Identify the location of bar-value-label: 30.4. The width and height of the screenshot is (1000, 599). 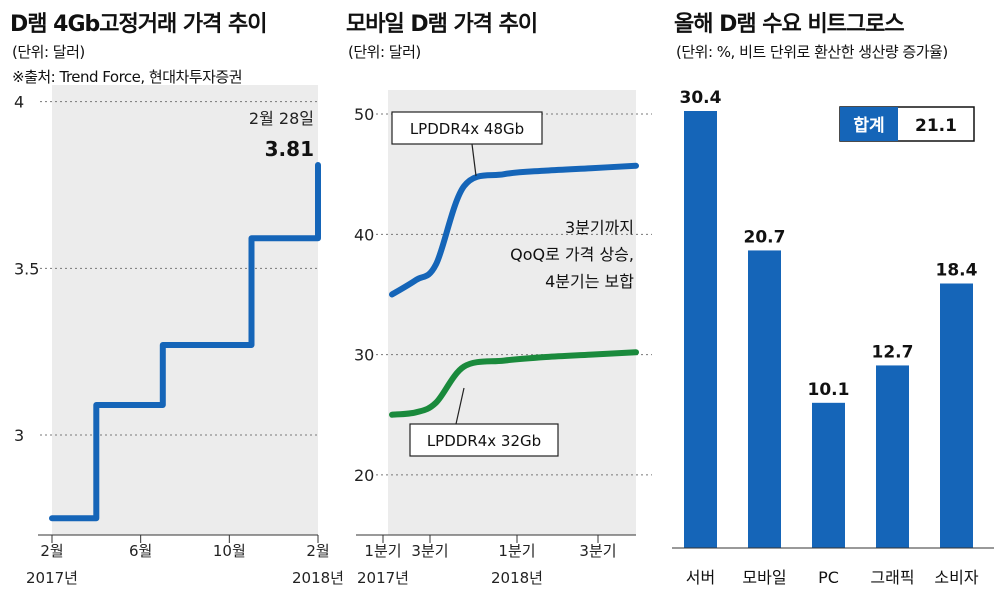
(701, 98).